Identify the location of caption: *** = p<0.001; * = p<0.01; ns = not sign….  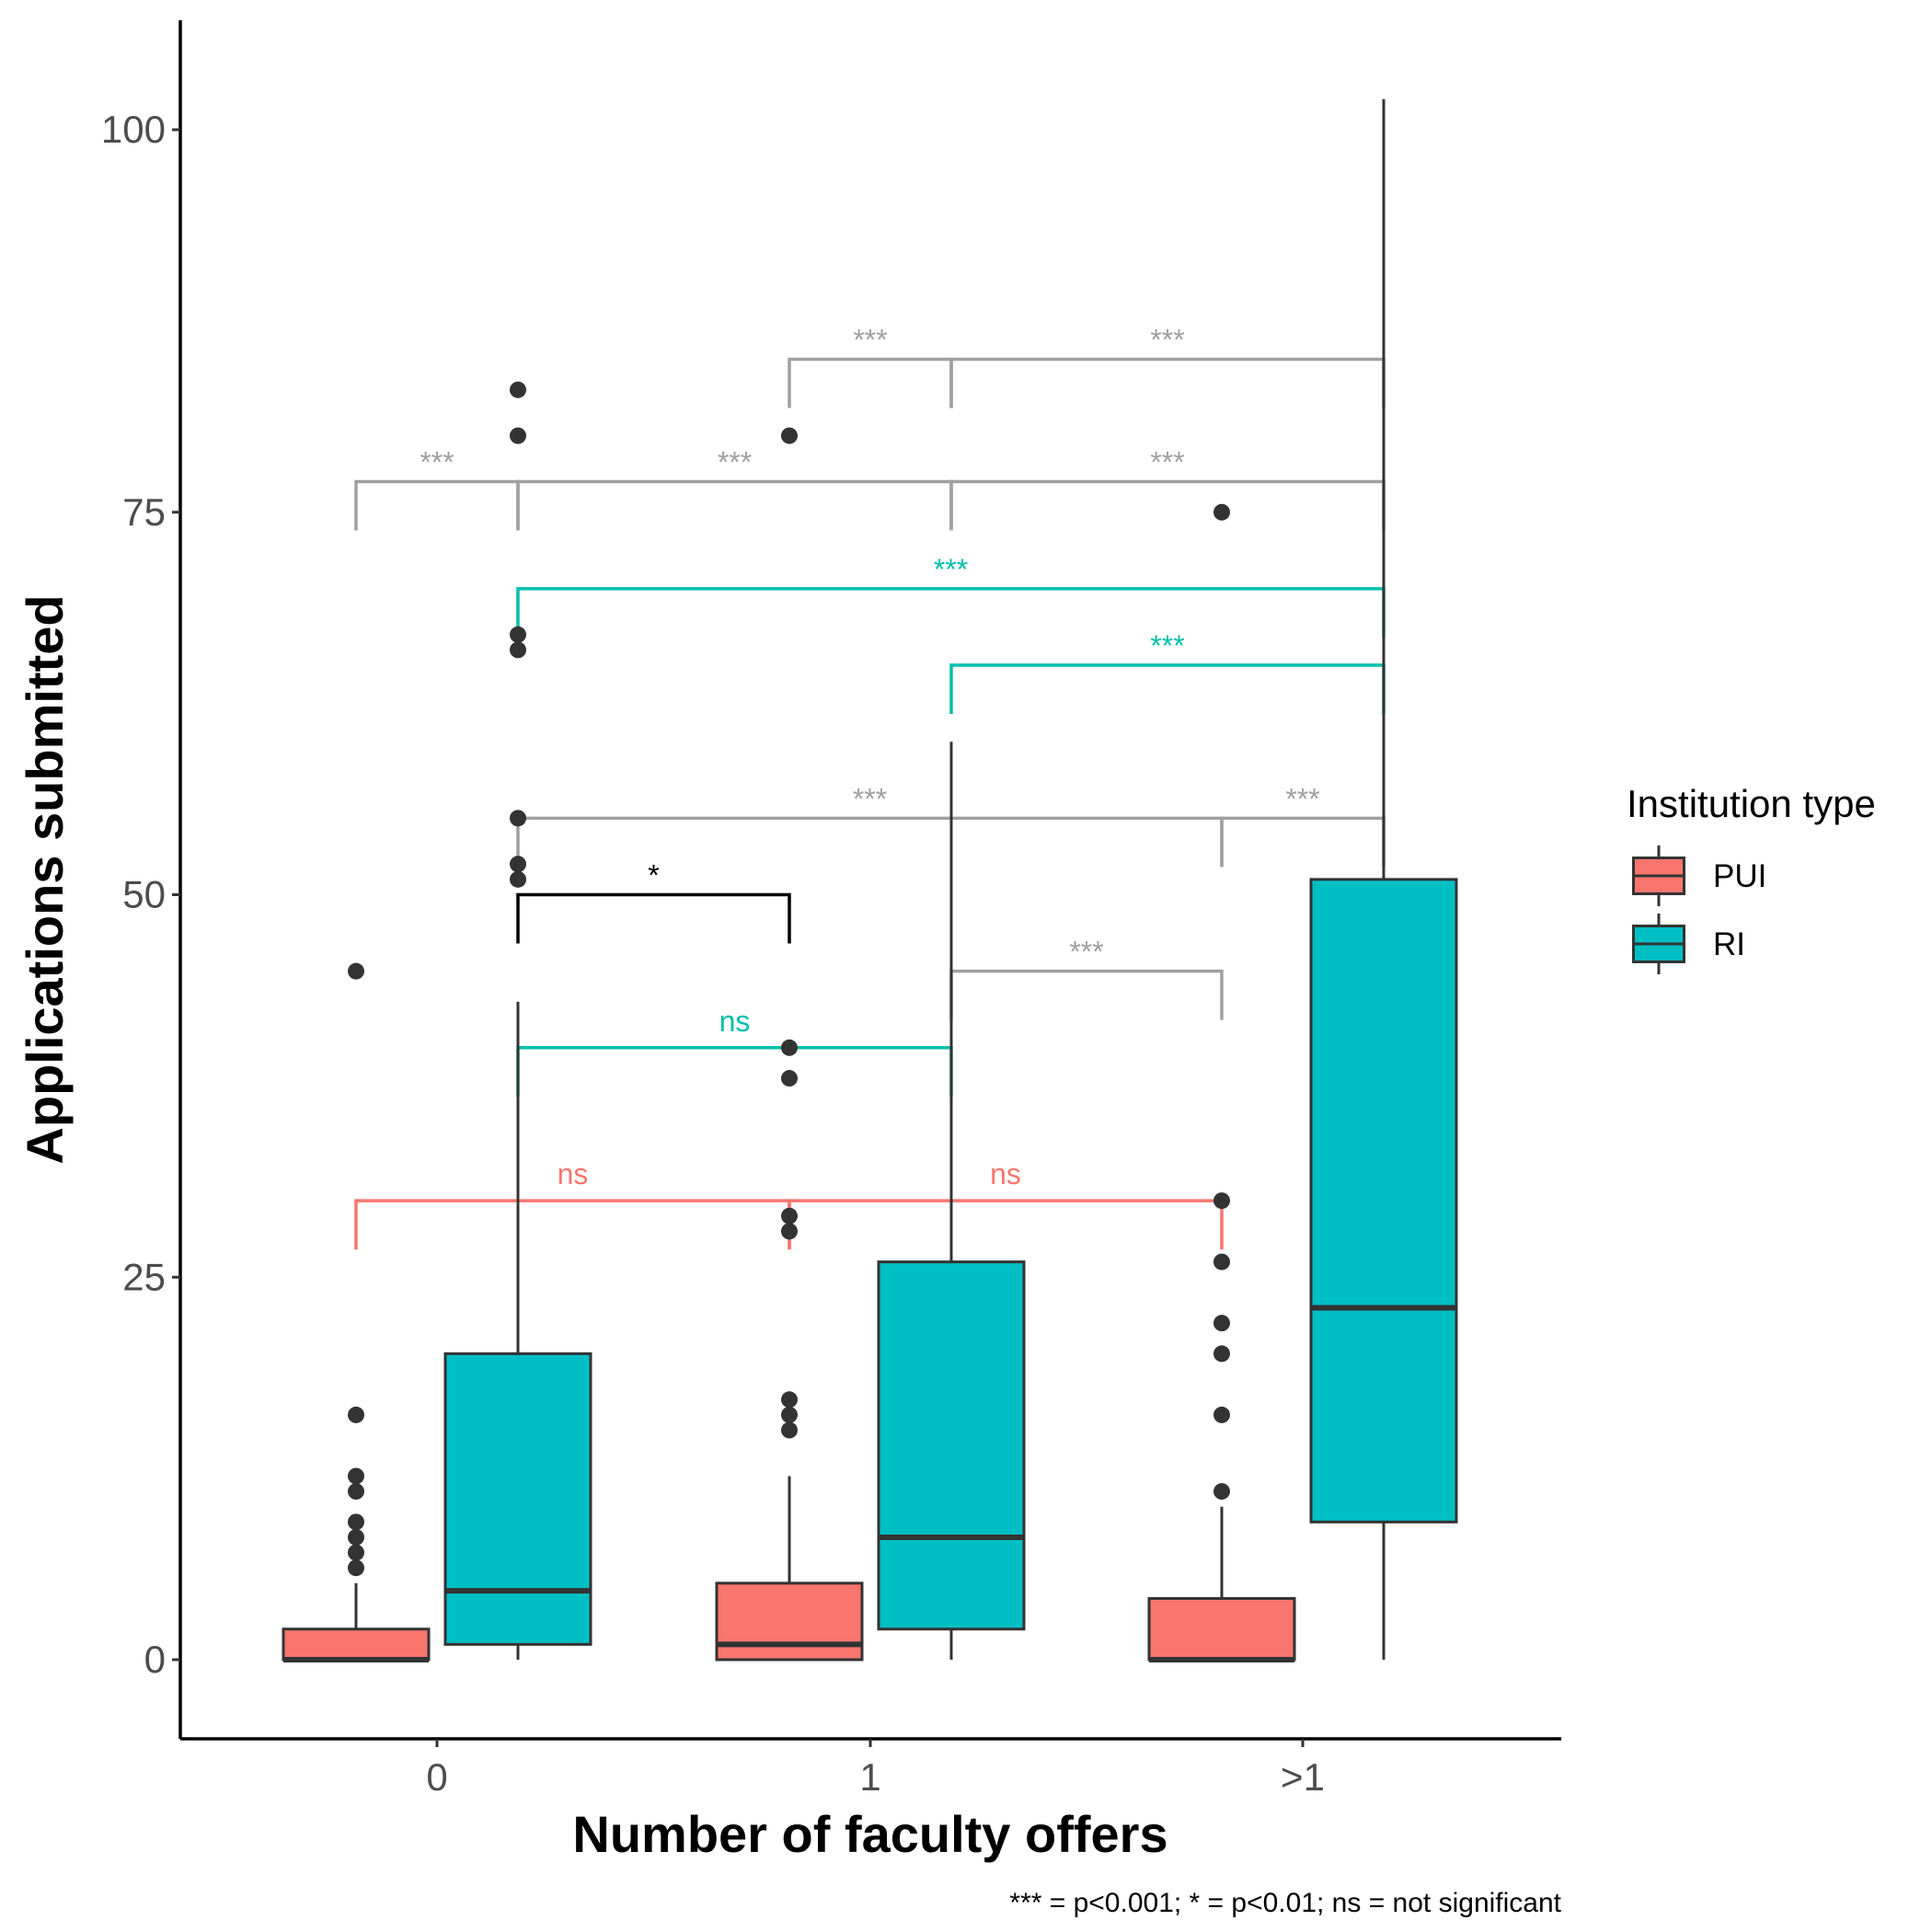
(1285, 1903).